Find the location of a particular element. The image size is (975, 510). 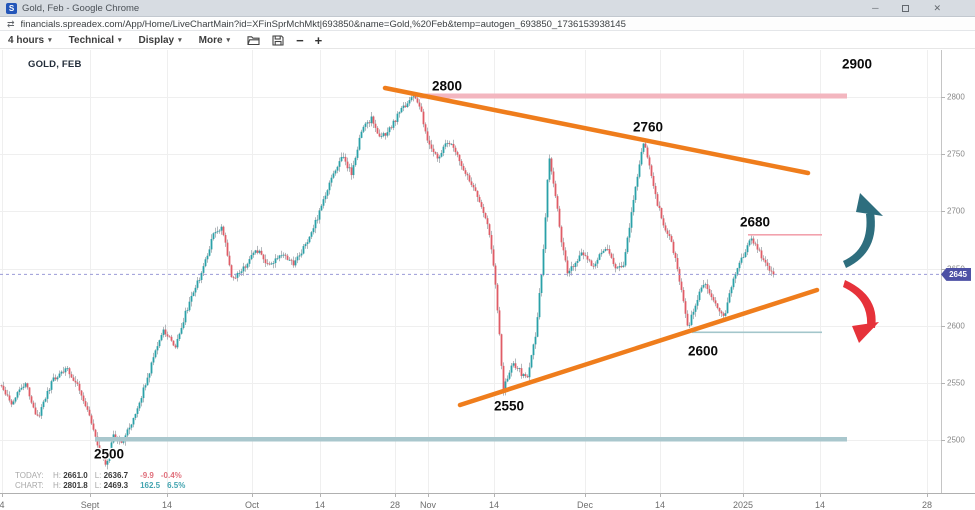

price-label-2600: 2600 is located at coordinates (703, 351).